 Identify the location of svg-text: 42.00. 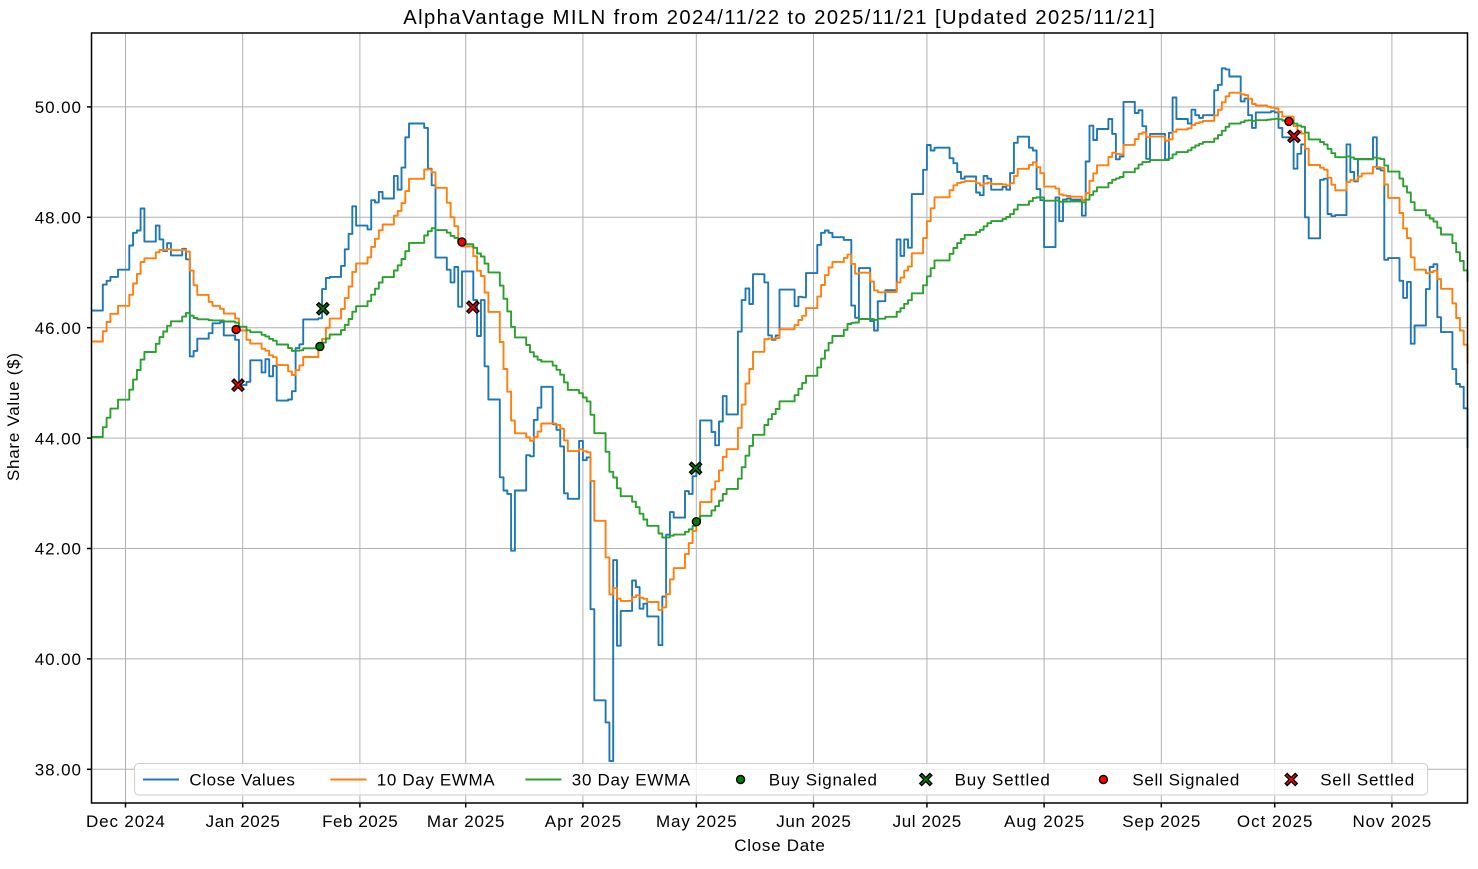
(58, 549).